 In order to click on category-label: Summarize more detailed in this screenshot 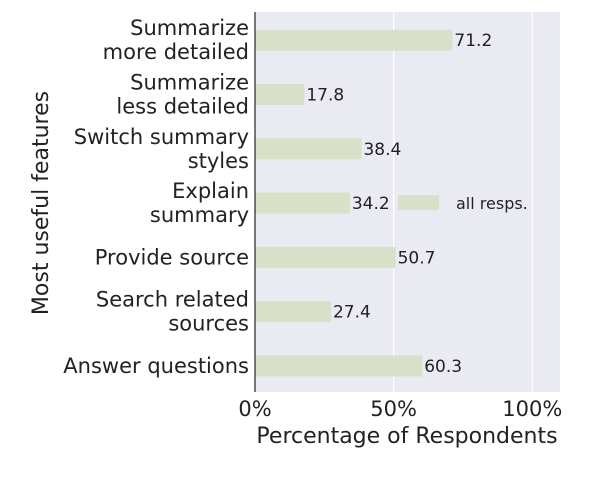, I will do `click(176, 40)`.